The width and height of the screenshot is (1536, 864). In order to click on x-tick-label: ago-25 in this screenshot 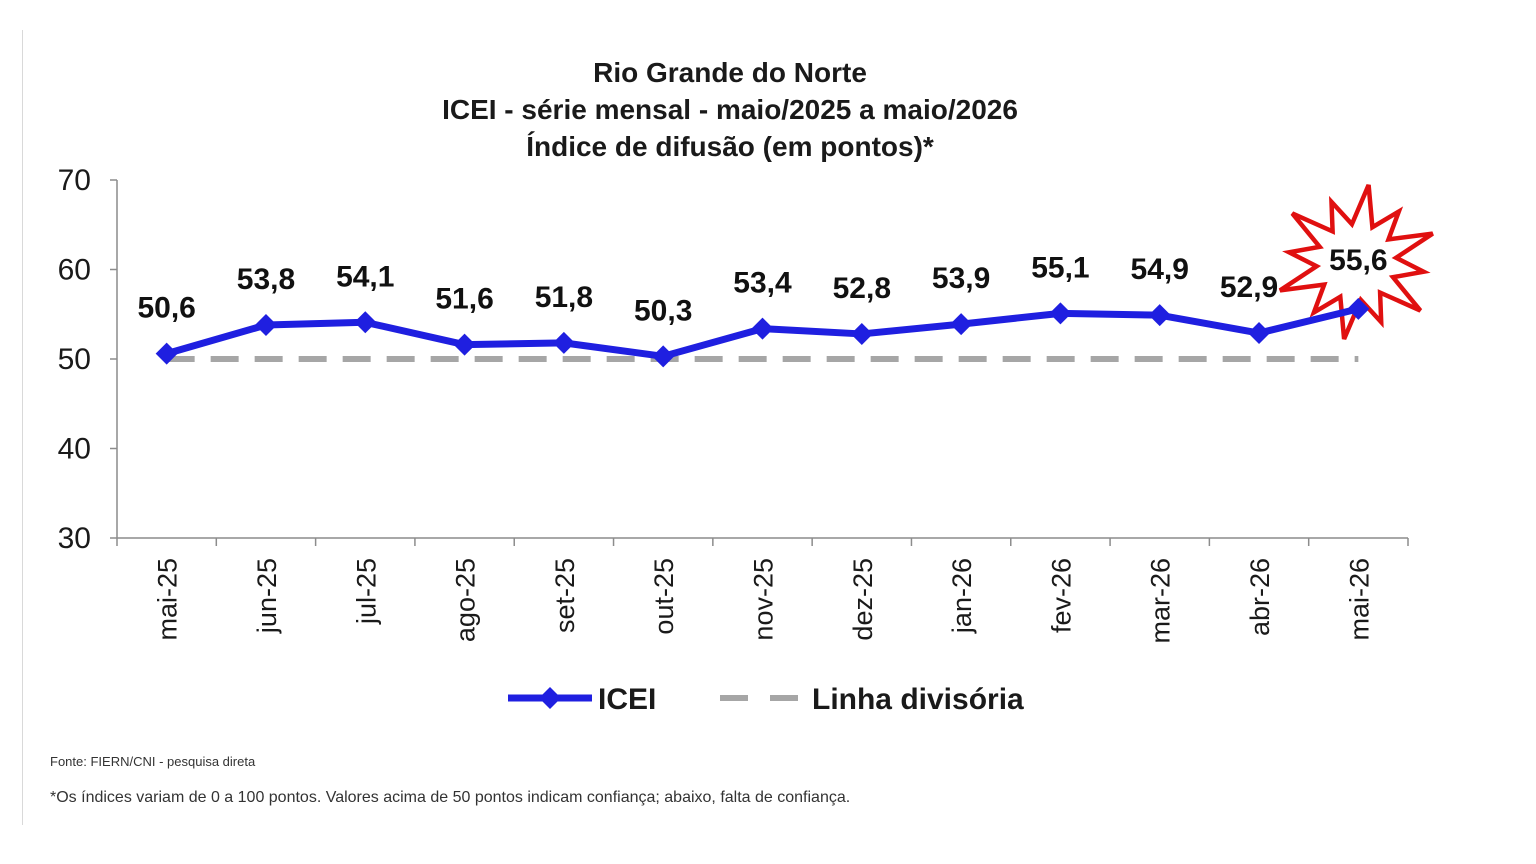, I will do `click(466, 600)`.